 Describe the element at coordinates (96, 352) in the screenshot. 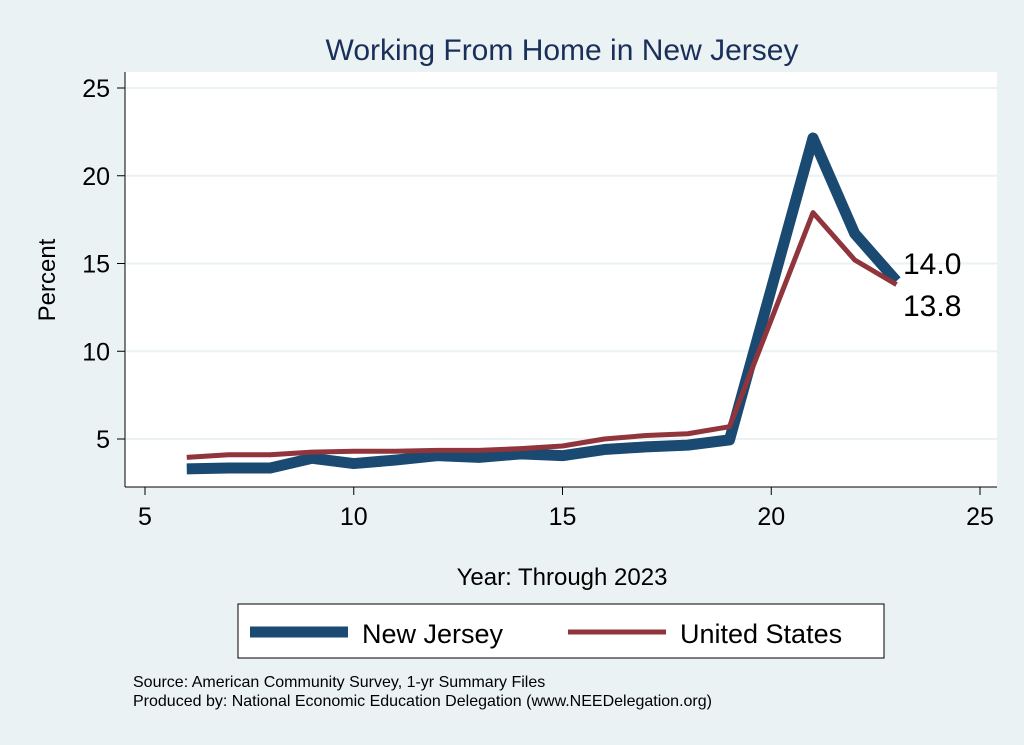

I see `y-tick-label: 10` at that location.